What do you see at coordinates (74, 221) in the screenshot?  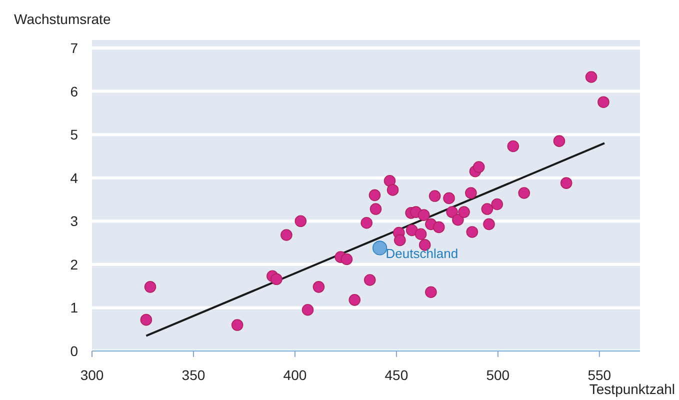 I see `y-tick-label: 3` at bounding box center [74, 221].